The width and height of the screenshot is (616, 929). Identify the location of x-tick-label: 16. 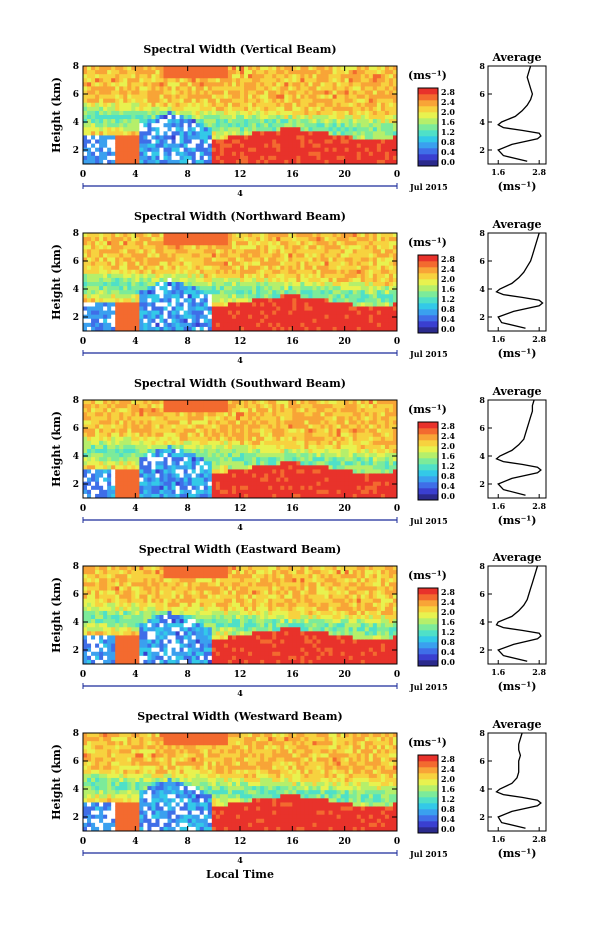
(292, 342).